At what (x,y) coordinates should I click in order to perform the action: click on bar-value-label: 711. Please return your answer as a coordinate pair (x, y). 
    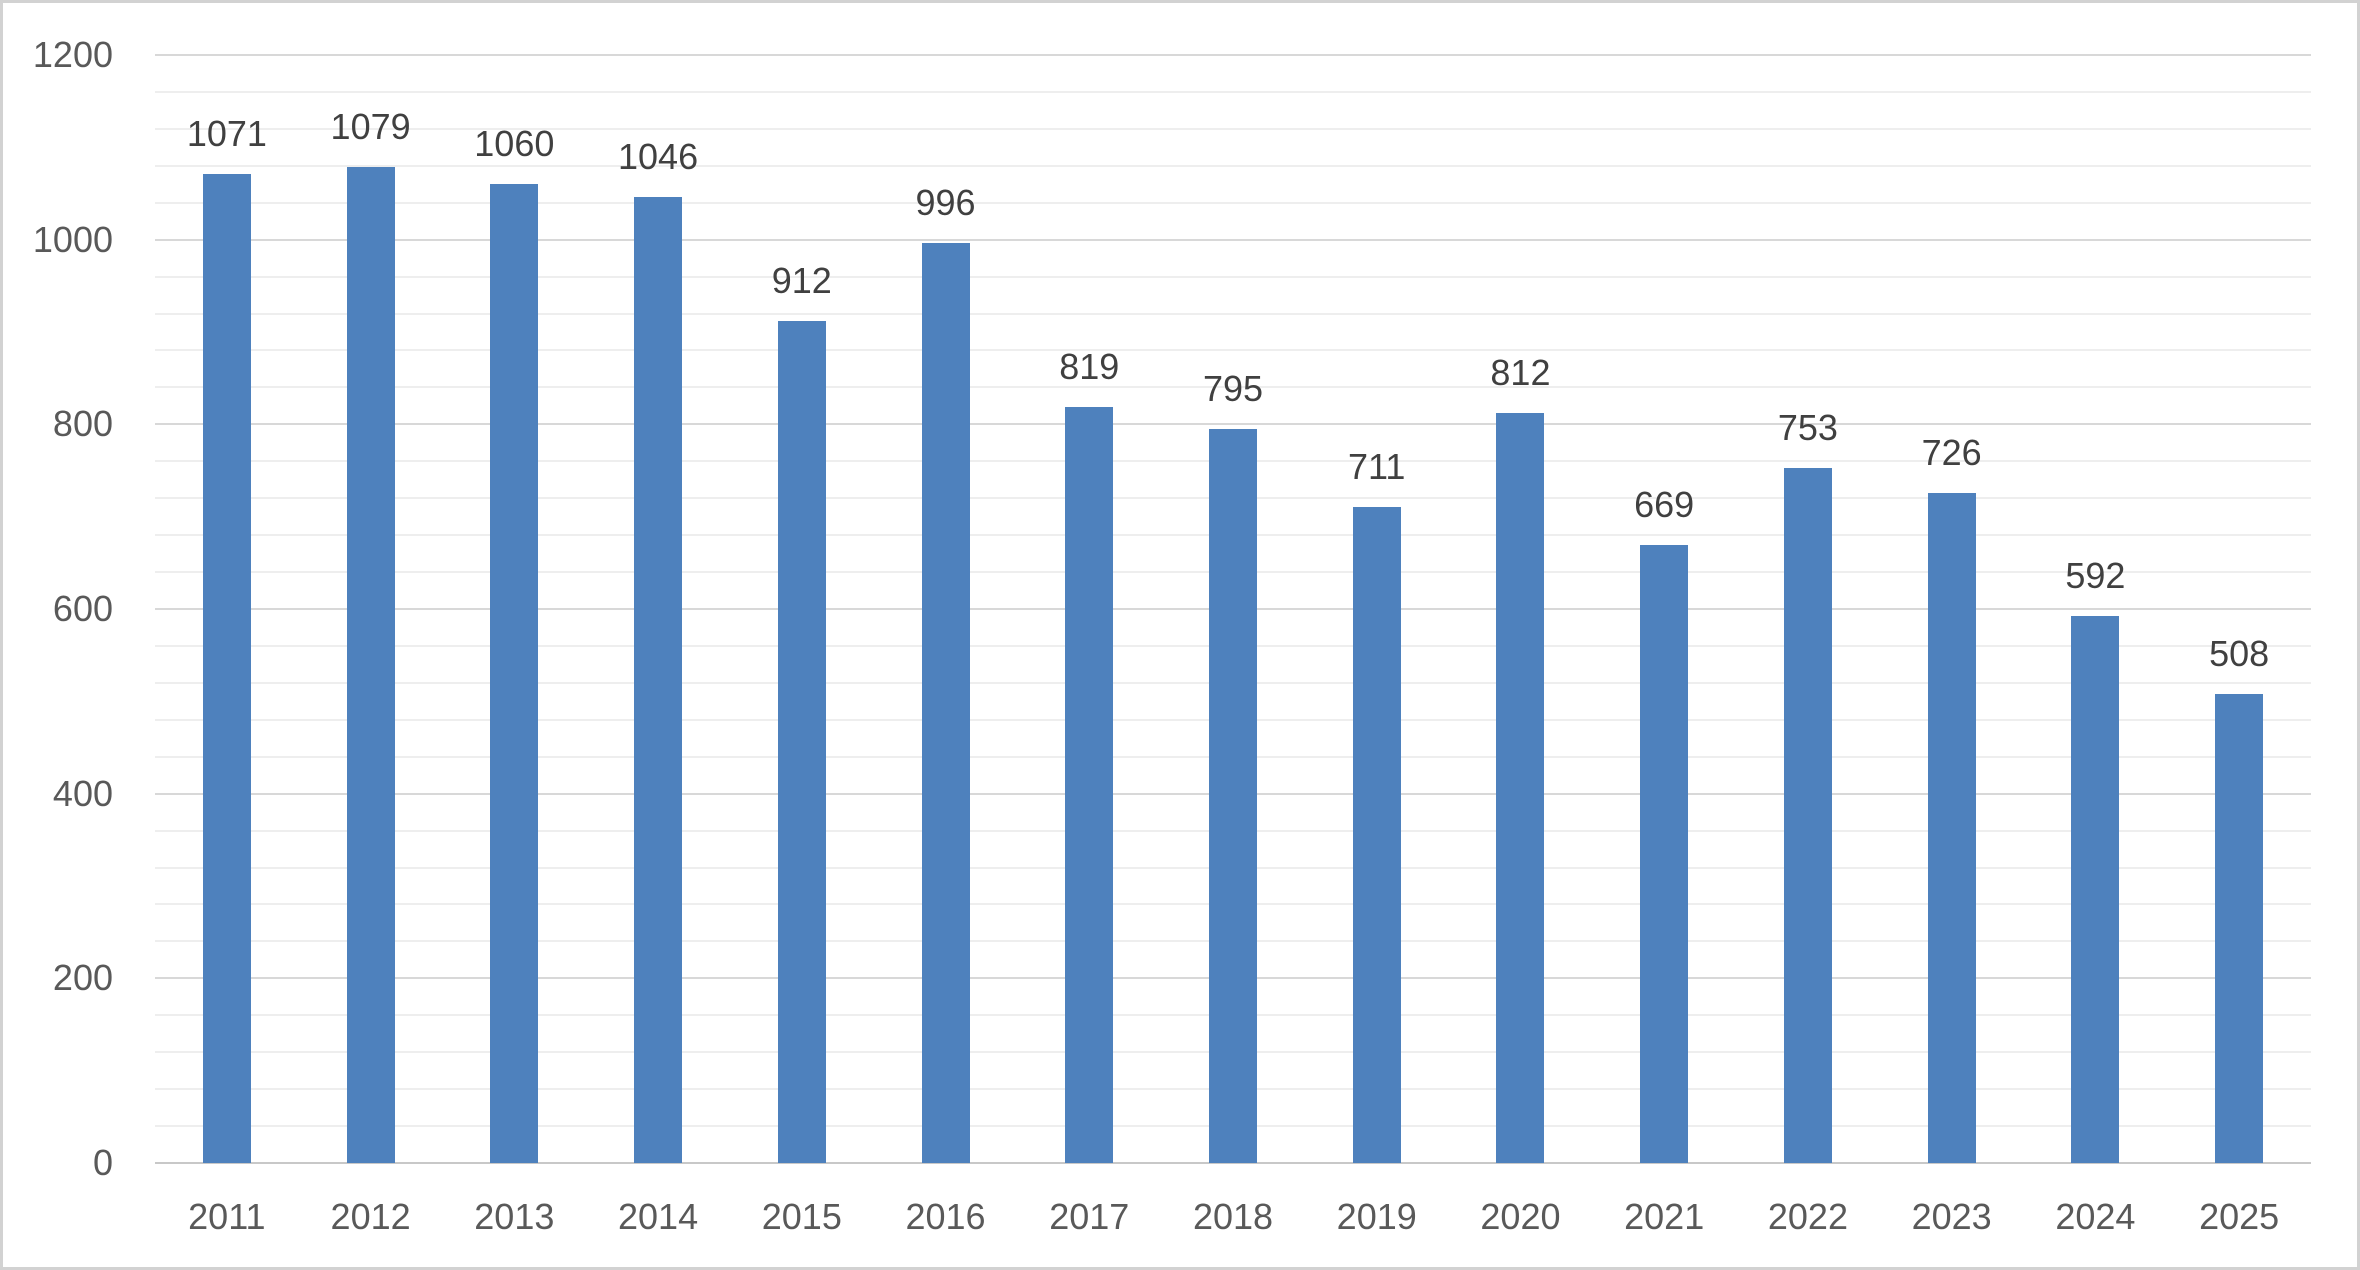
    Looking at the image, I should click on (1377, 466).